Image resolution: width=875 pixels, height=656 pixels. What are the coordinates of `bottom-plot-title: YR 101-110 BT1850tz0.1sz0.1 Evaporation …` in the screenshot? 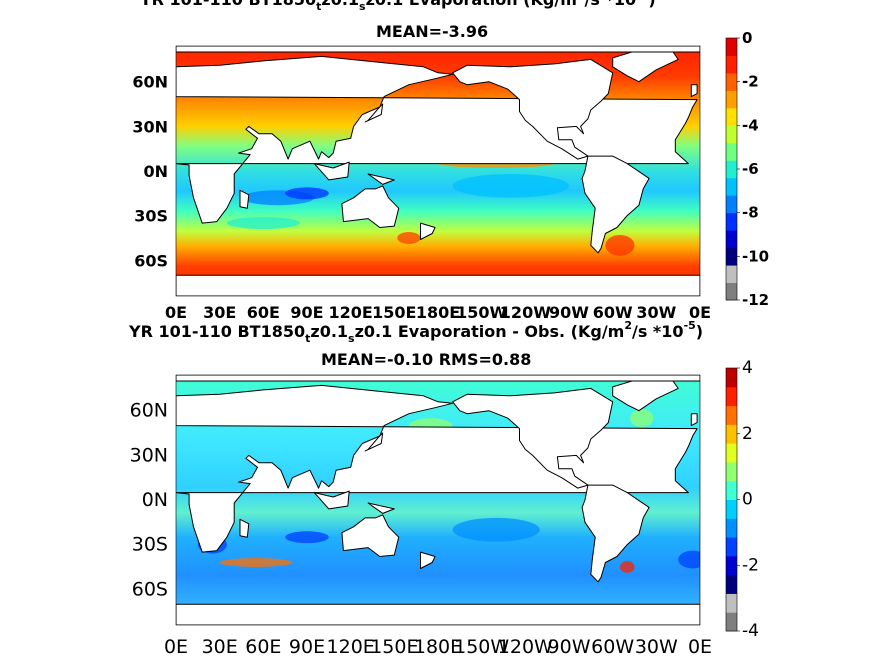 It's located at (416, 332).